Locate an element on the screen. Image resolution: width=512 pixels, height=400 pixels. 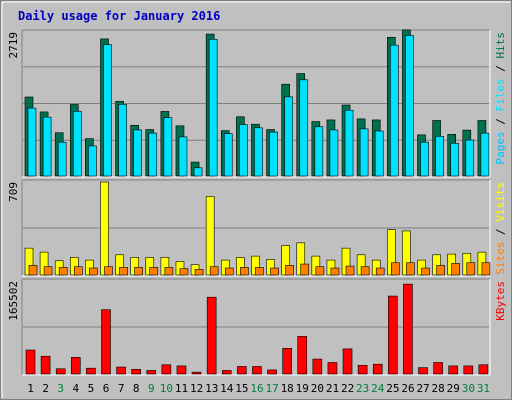
x-tick-label: 18 is located at coordinates (287, 388).